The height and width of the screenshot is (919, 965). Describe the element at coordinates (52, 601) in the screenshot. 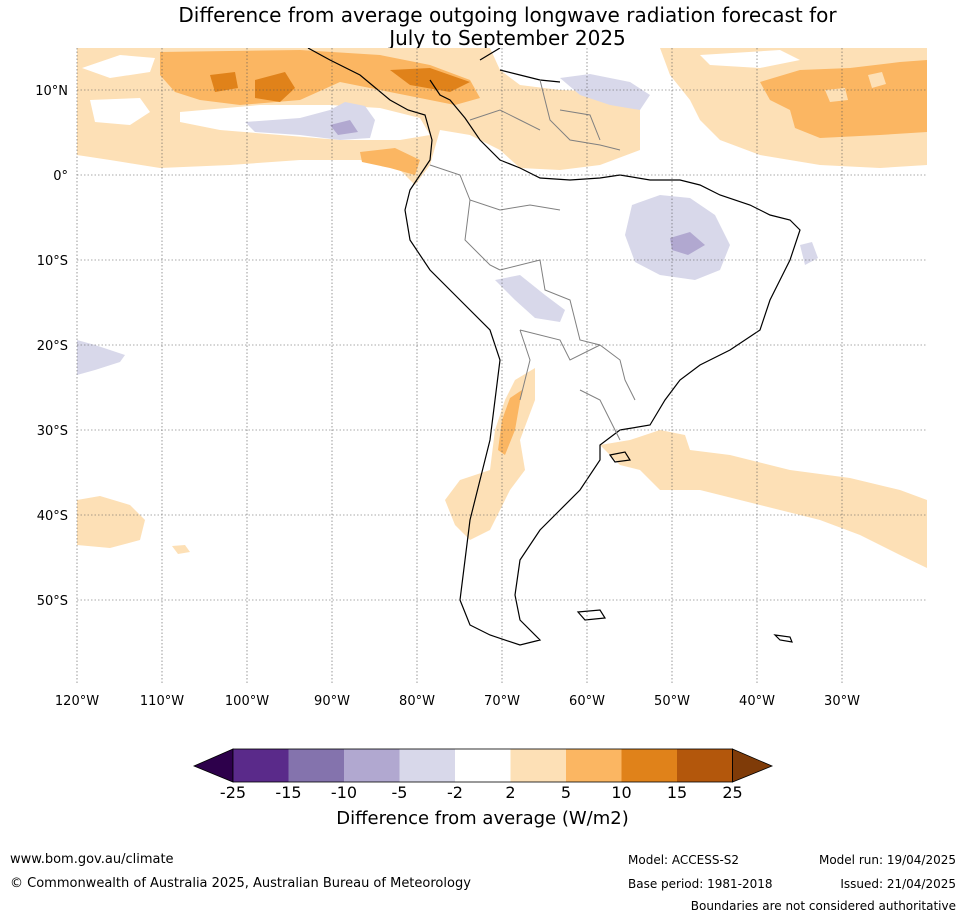

I see `lat-label: 50°S` at that location.